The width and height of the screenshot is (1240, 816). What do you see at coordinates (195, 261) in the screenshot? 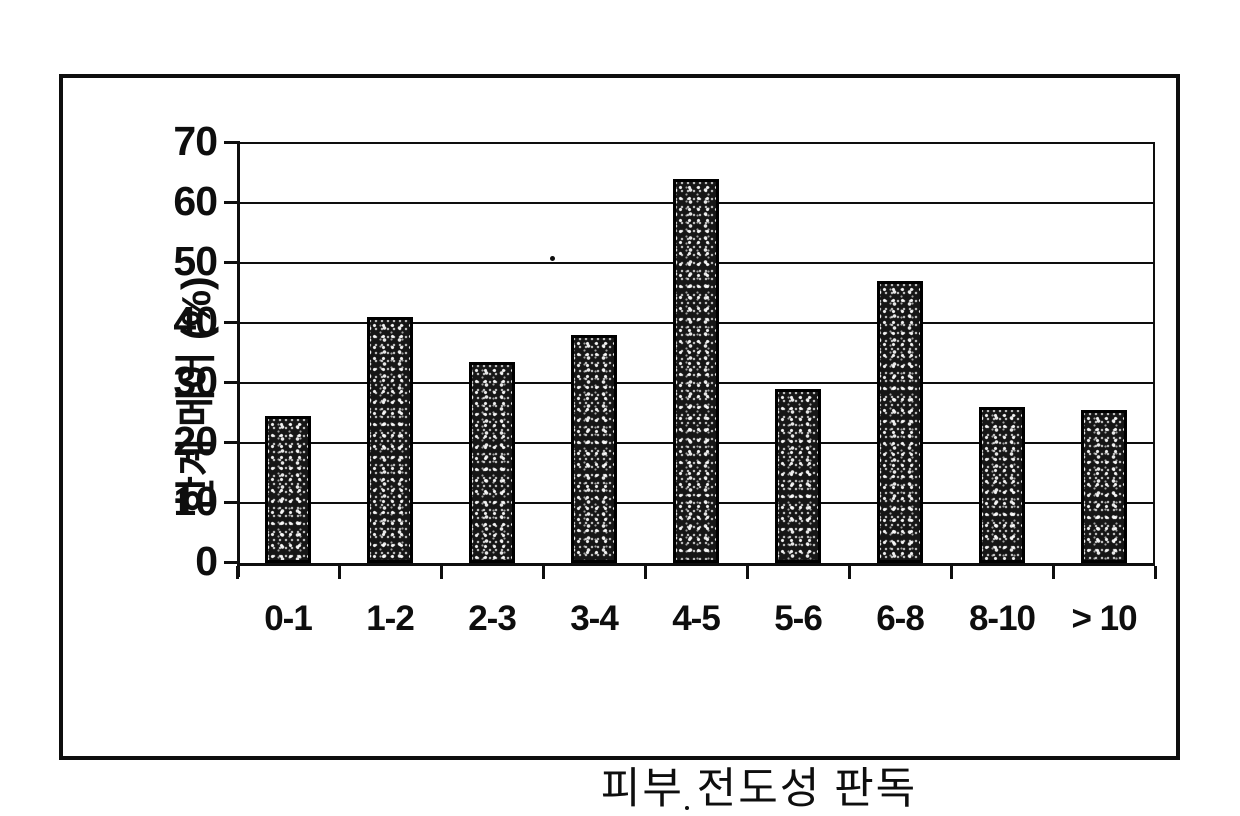
I see `y-tick-label: 50` at bounding box center [195, 261].